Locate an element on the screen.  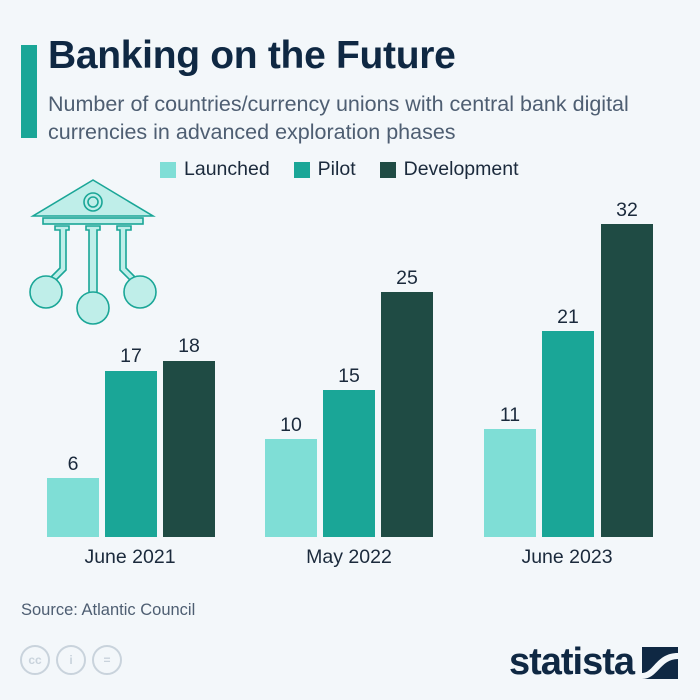
source-note: Source: Atlantic Council is located at coordinates (108, 610).